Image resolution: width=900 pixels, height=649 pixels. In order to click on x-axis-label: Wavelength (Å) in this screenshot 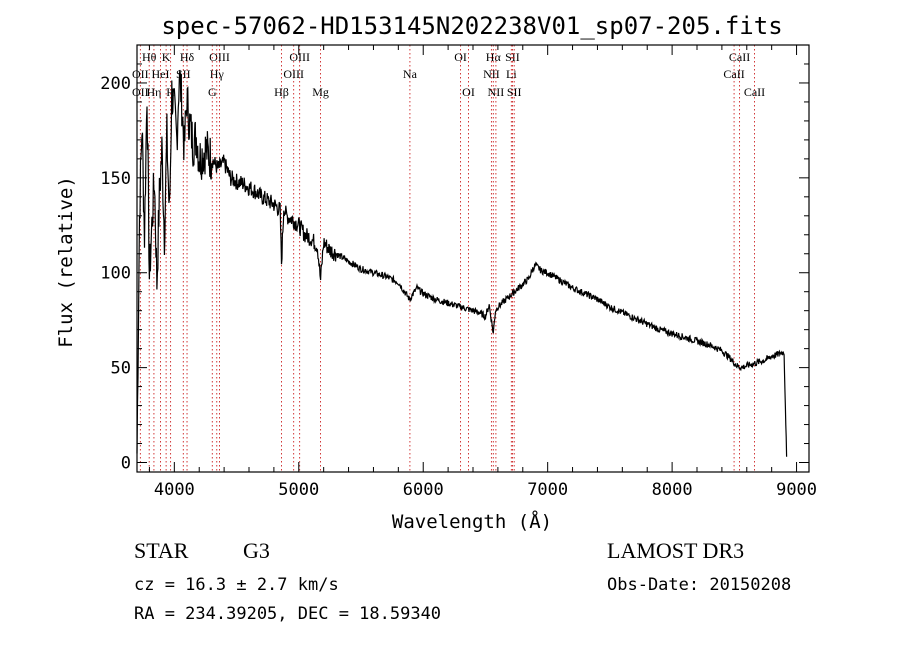, I will do `click(472, 521)`.